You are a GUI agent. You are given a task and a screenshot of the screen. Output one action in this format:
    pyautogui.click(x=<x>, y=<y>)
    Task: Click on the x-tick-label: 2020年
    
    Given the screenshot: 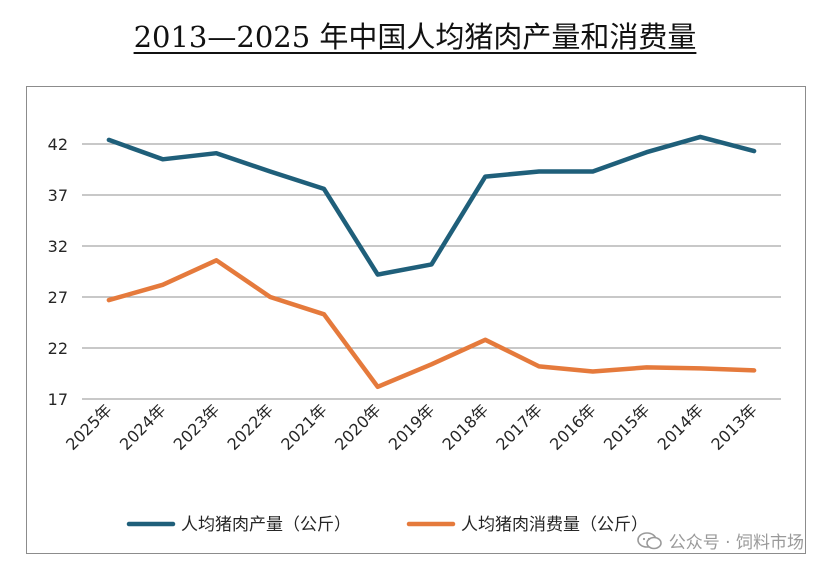 What is the action you would take?
    pyautogui.click(x=358, y=427)
    